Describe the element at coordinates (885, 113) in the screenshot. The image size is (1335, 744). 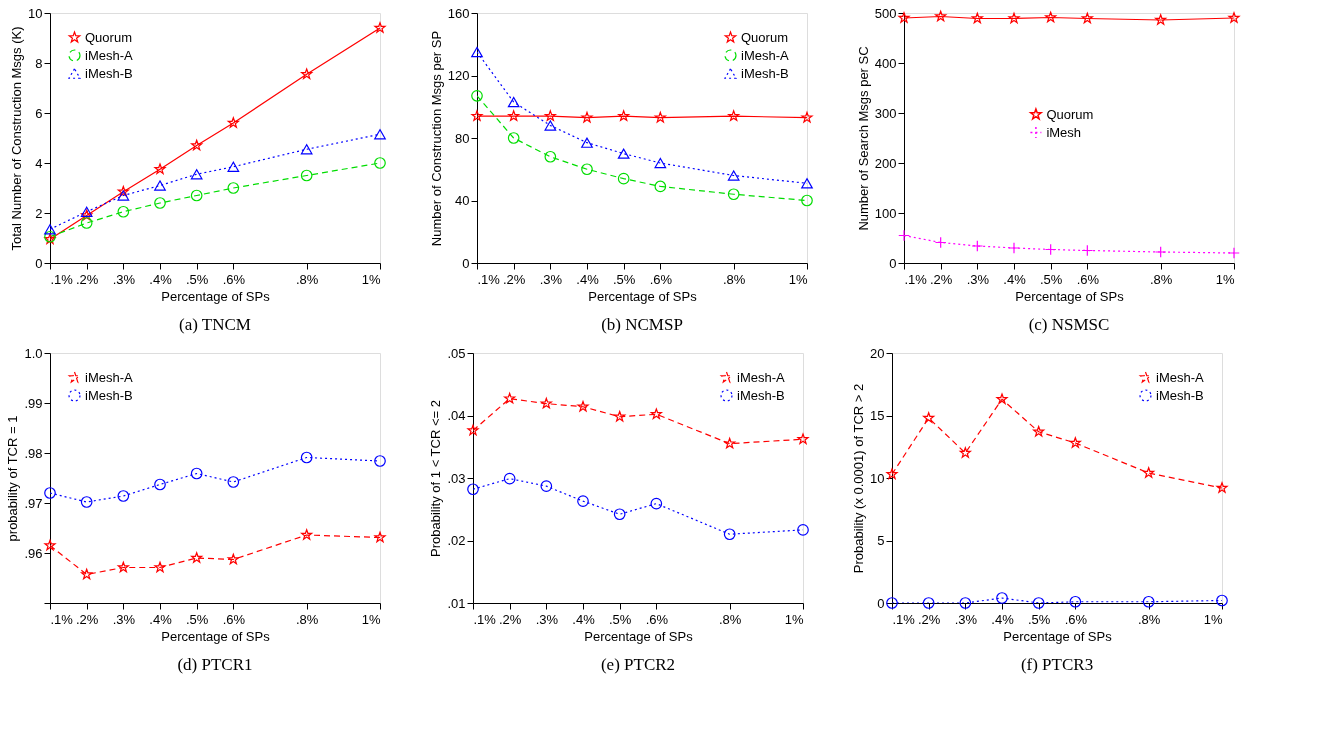
I see `y-tick-label: 300` at that location.